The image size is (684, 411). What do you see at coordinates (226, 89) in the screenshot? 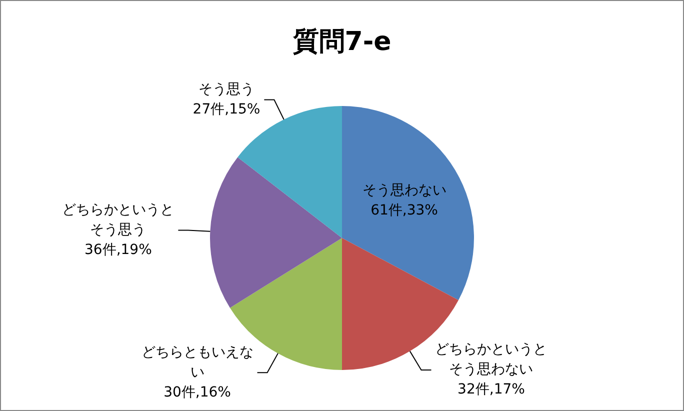
I see `slice-label: そう思う` at bounding box center [226, 89].